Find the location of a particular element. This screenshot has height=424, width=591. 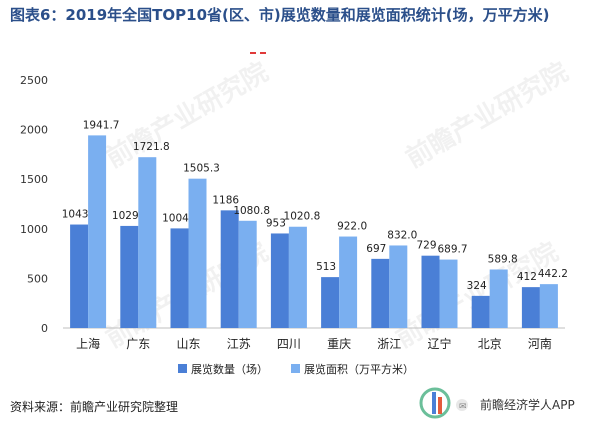

x-tick-label: 浙江 is located at coordinates (389, 344).